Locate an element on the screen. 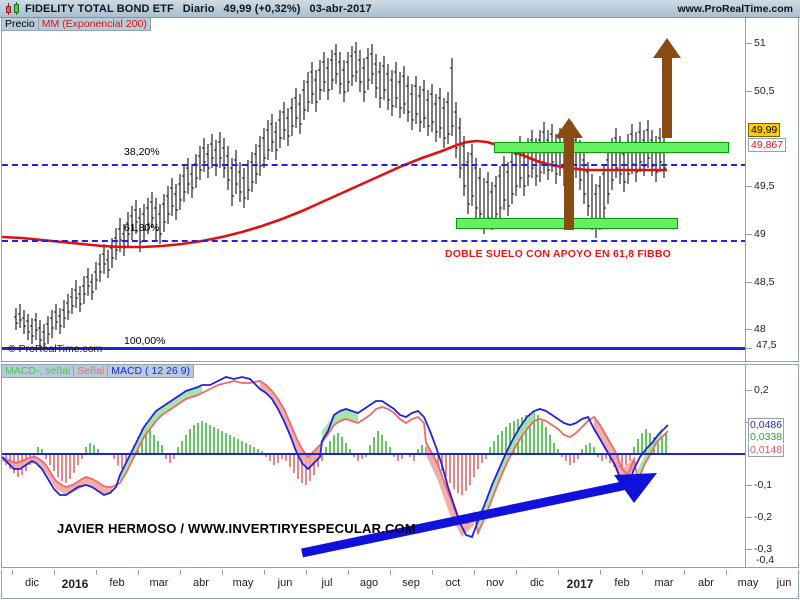 The image size is (800, 600). axis-tick-49: 49 is located at coordinates (760, 234).